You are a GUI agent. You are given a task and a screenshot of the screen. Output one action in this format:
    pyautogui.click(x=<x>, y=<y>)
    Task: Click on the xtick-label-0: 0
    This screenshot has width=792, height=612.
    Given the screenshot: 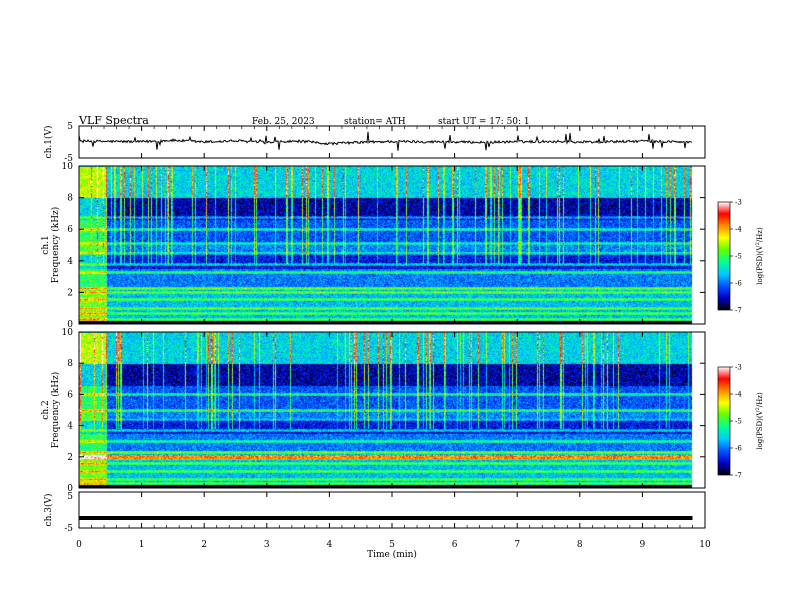 What is the action you would take?
    pyautogui.click(x=79, y=545)
    